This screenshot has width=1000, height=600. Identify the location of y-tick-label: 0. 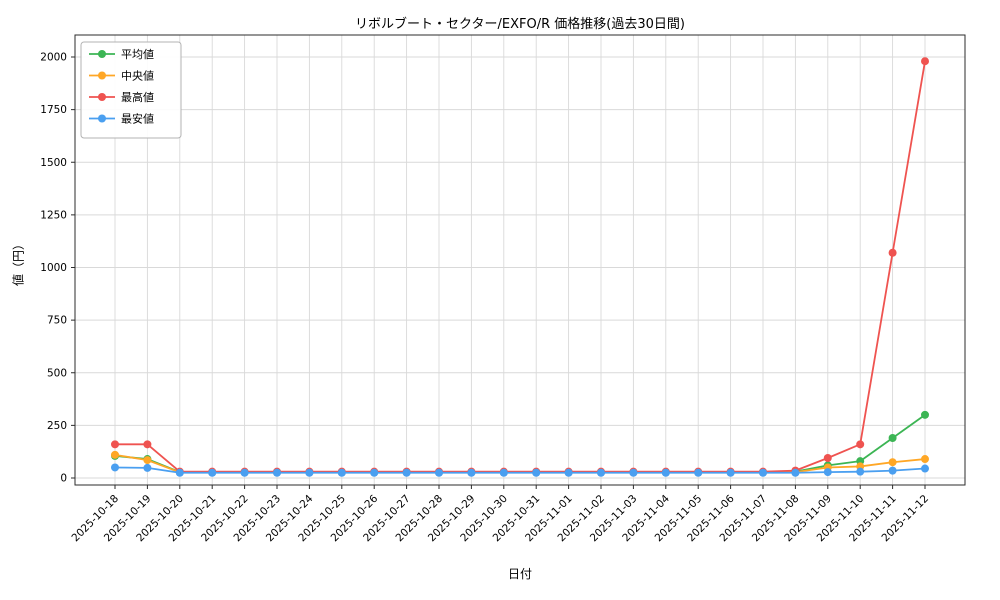
(63, 479).